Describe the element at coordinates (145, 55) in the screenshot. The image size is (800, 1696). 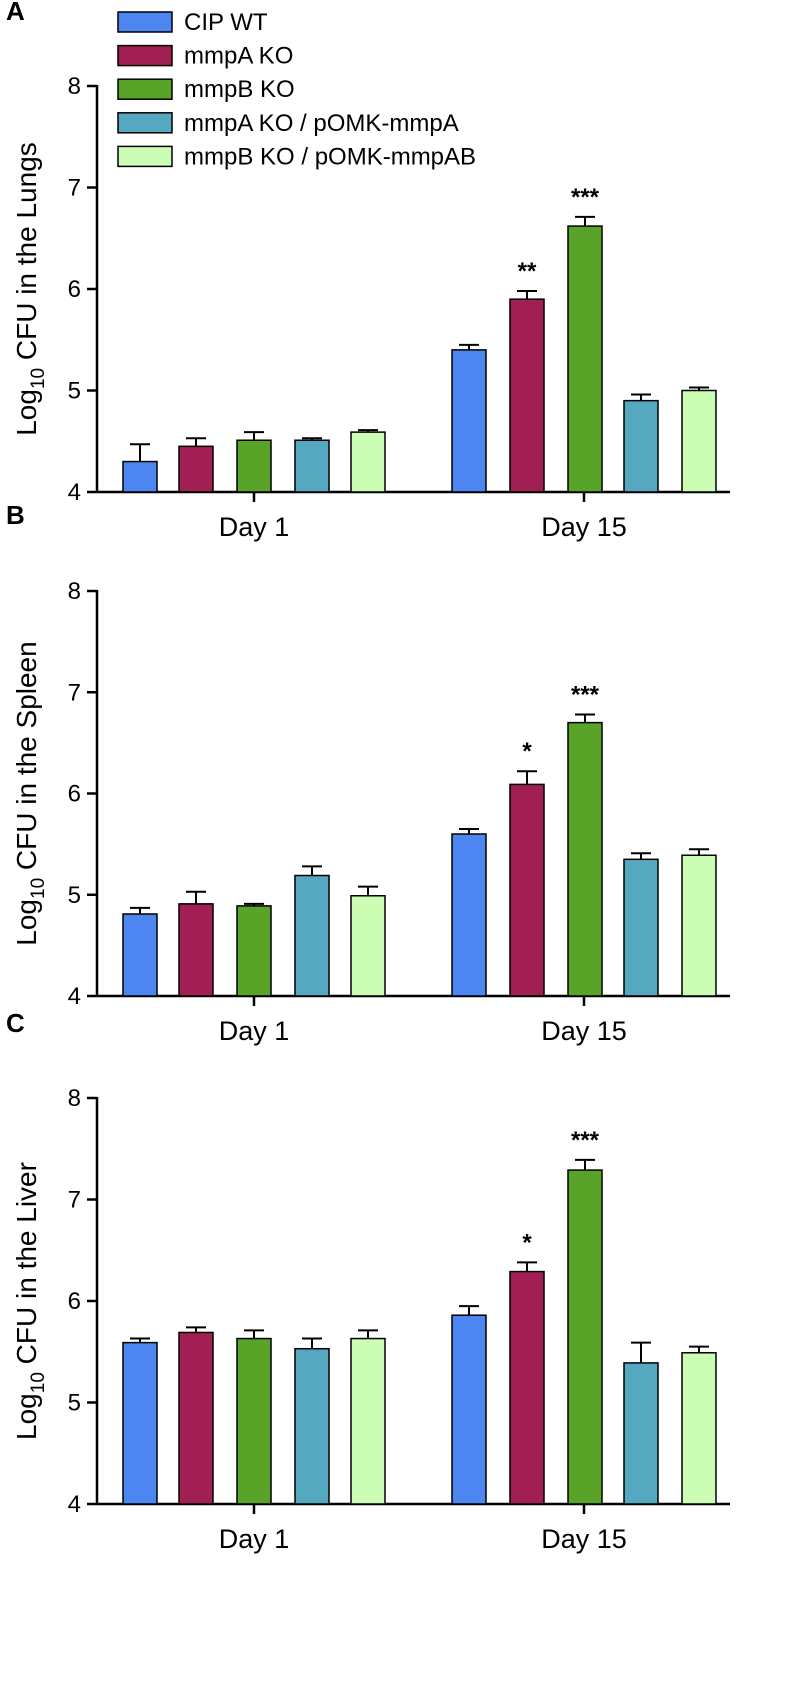
I see `legend-swatch-mmpa-ko` at that location.